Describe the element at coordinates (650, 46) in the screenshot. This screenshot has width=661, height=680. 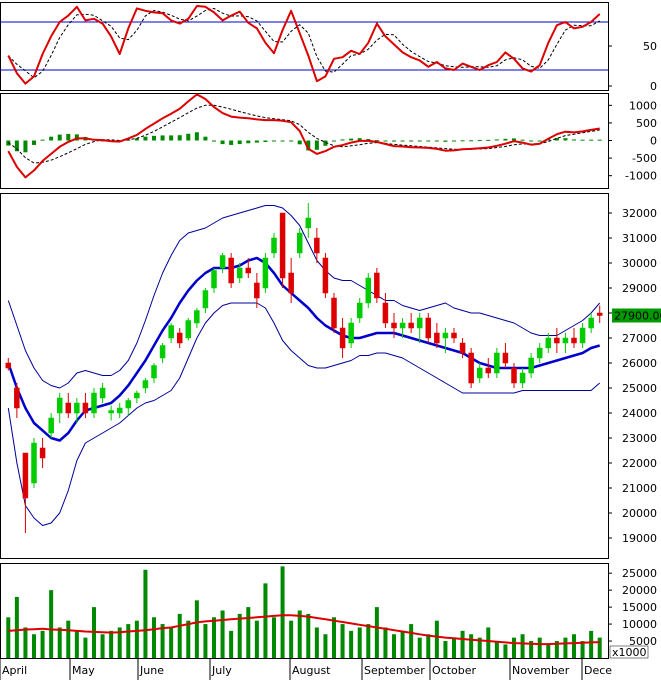
I see `oscillator-tick-label: 50` at that location.